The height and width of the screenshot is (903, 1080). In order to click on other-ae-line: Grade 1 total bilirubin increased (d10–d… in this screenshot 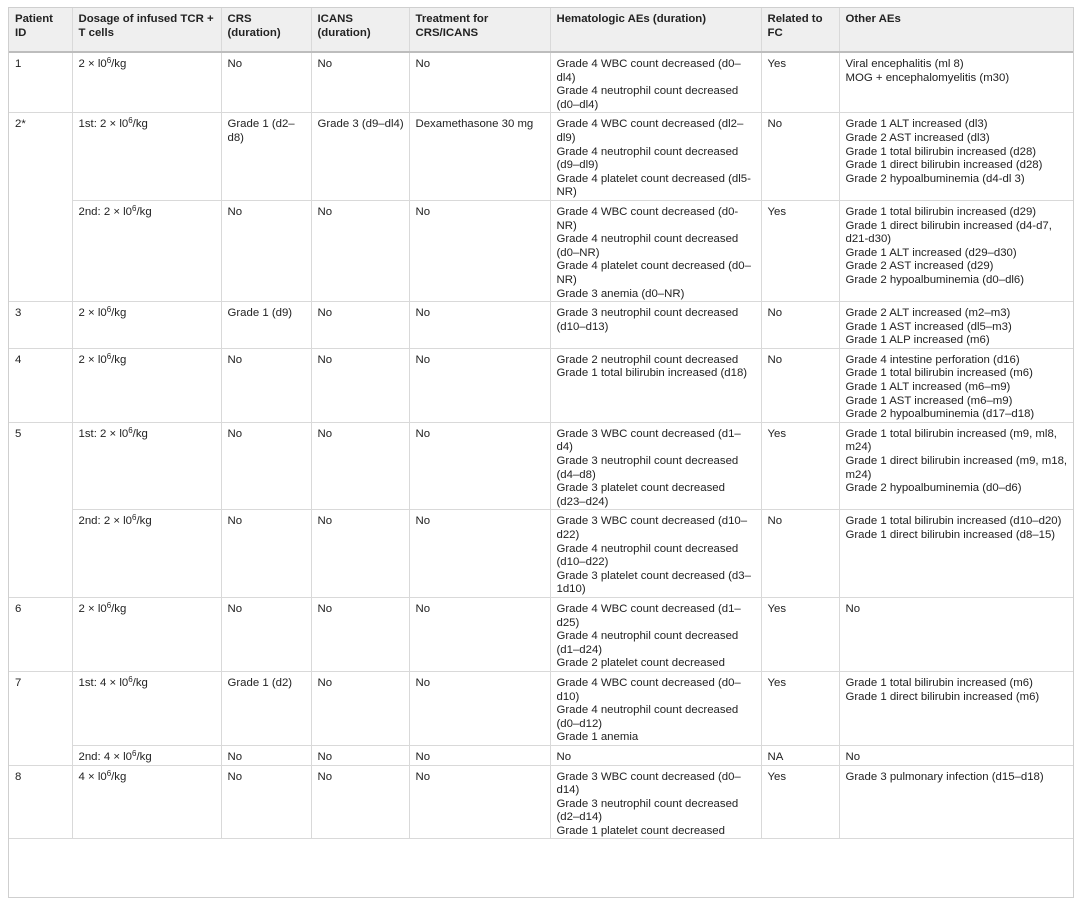, I will do `click(953, 521)`.